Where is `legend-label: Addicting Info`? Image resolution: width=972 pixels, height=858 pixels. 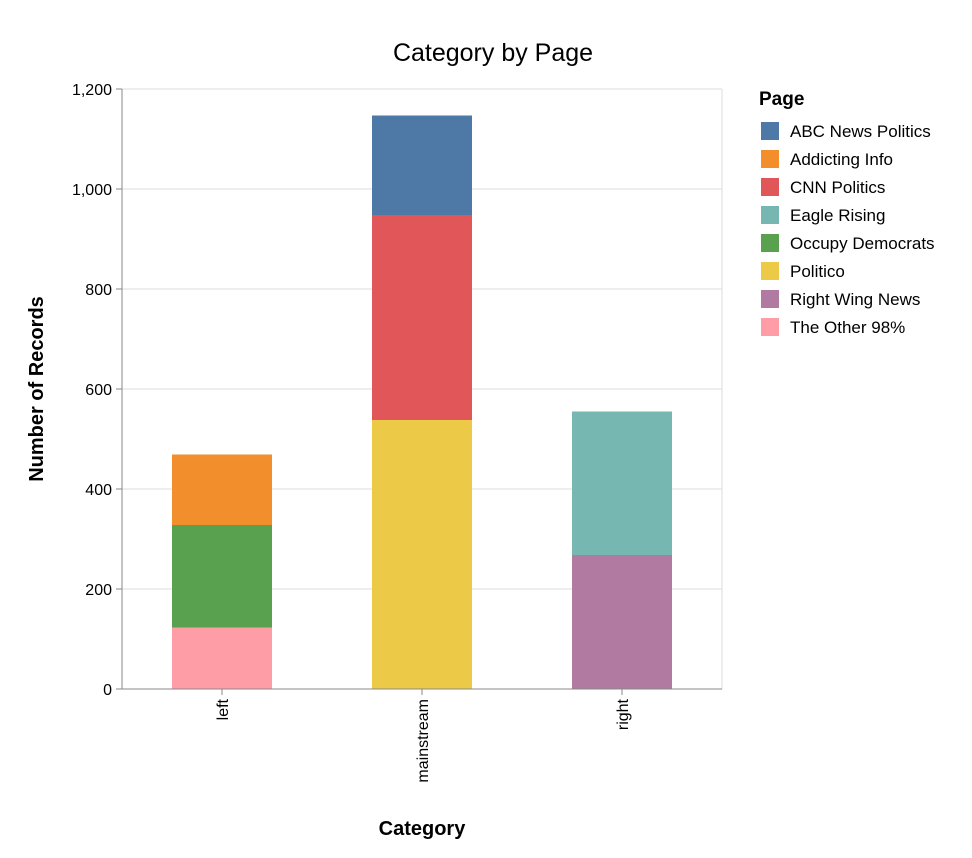 legend-label: Addicting Info is located at coordinates (841, 159).